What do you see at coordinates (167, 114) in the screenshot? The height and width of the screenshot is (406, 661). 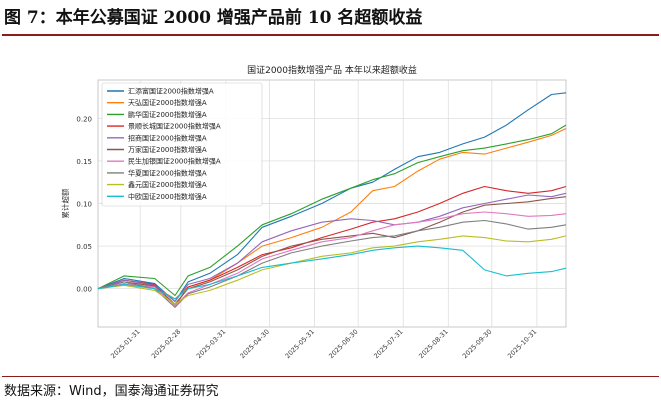 I see `legend-label: 鹏华国证2000指数增强A` at bounding box center [167, 114].